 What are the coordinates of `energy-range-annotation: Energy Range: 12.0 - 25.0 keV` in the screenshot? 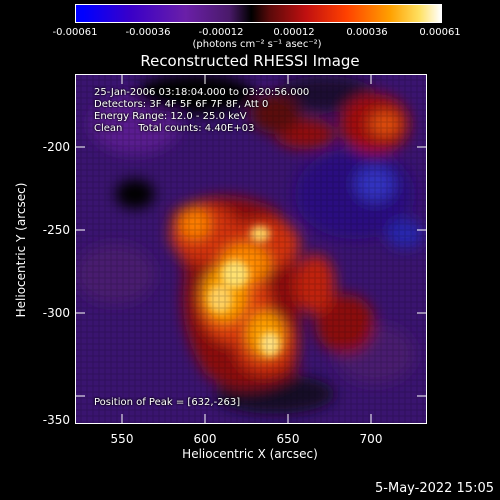 It's located at (170, 116).